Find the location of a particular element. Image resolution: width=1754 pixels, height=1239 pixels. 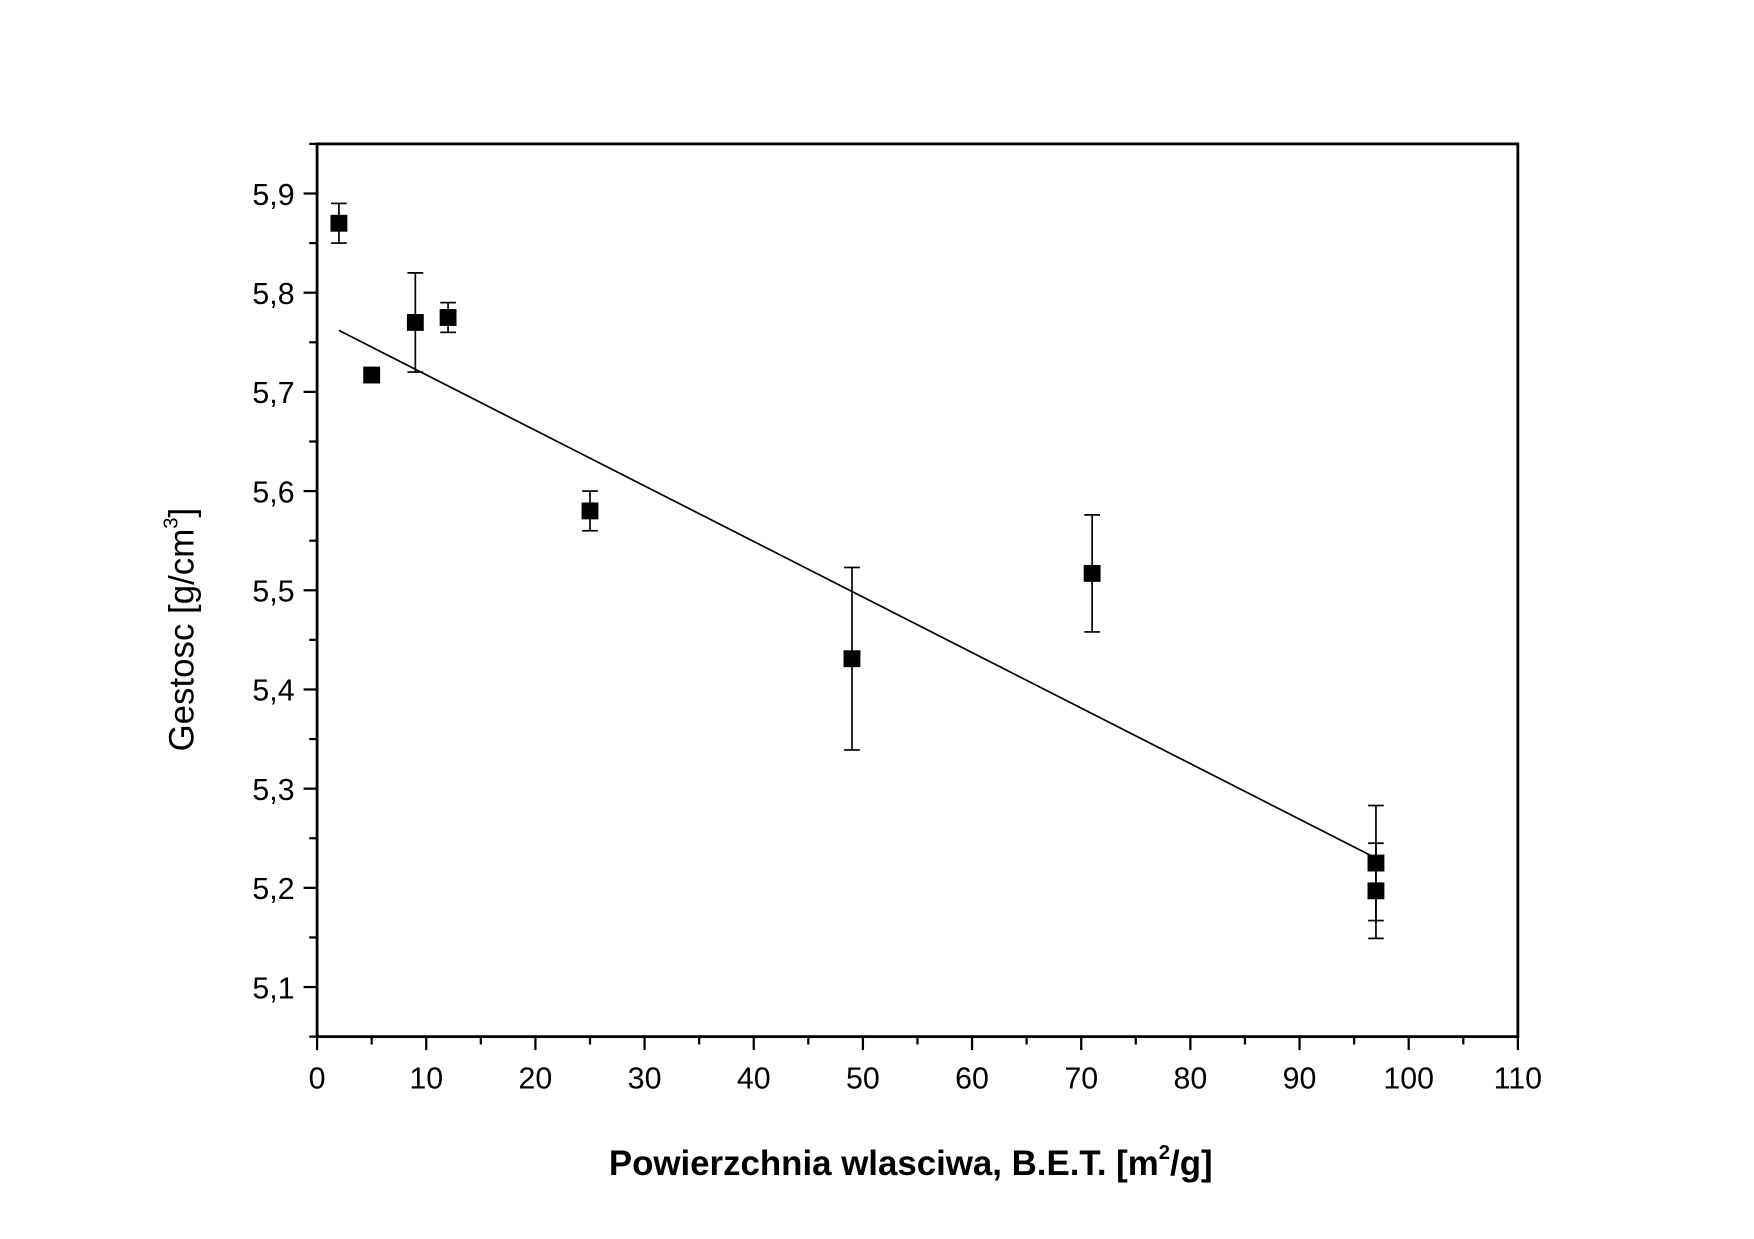

x-tick-label: 50 is located at coordinates (863, 1078).